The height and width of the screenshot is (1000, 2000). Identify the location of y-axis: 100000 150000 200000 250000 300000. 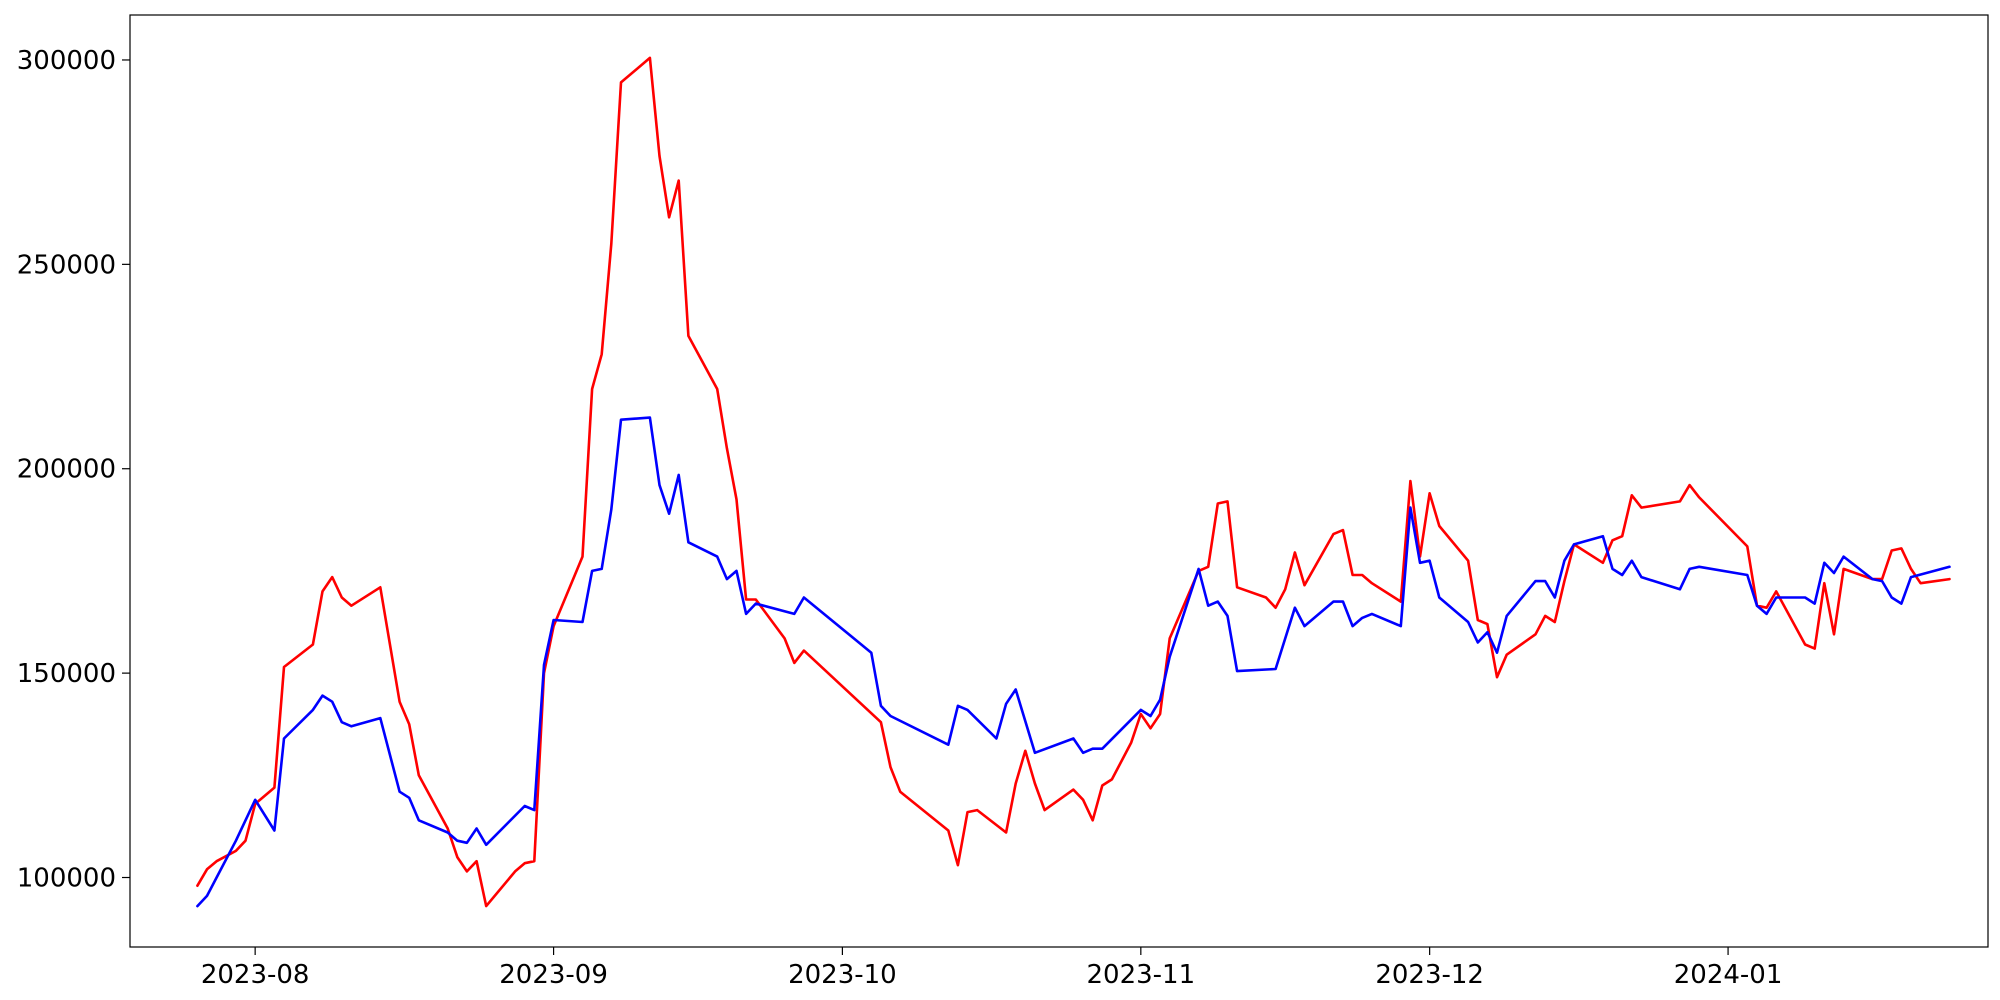
(73, 470).